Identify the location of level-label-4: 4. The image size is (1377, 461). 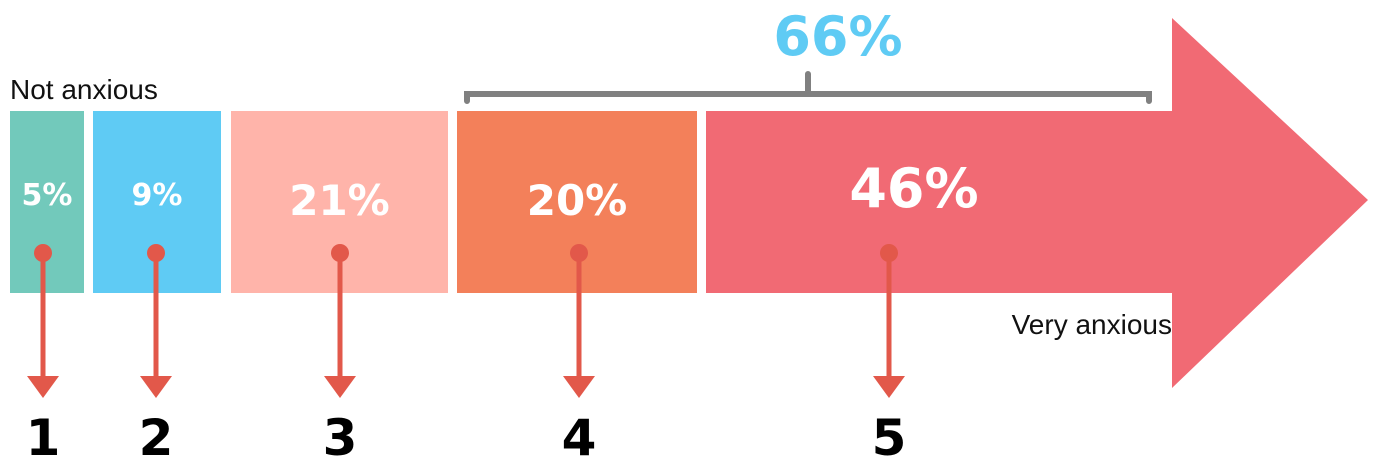
(579, 435).